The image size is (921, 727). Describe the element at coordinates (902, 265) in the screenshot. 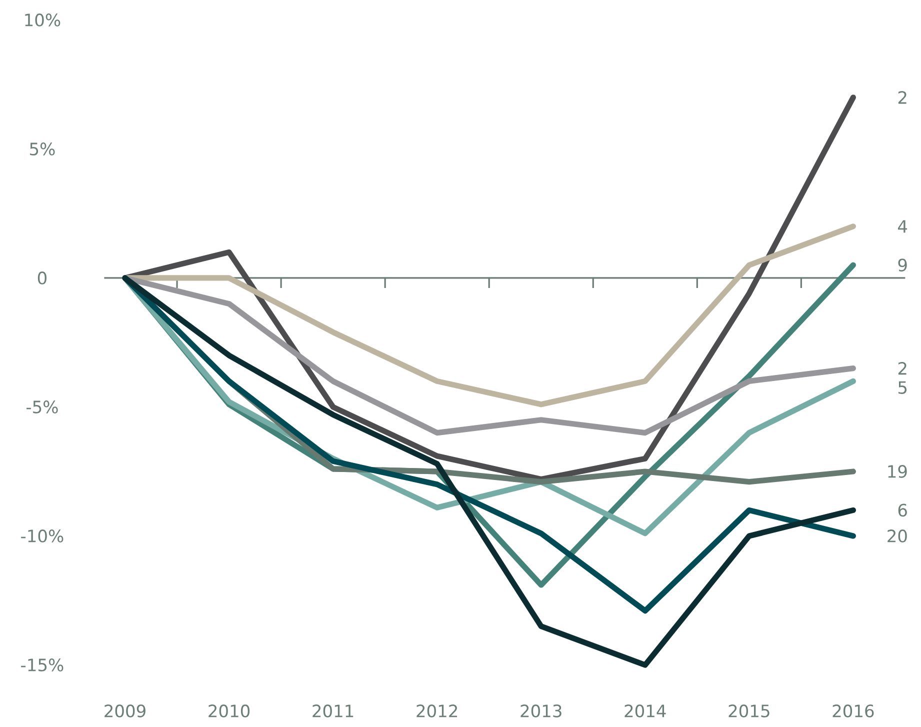

I see `text: 9` at that location.